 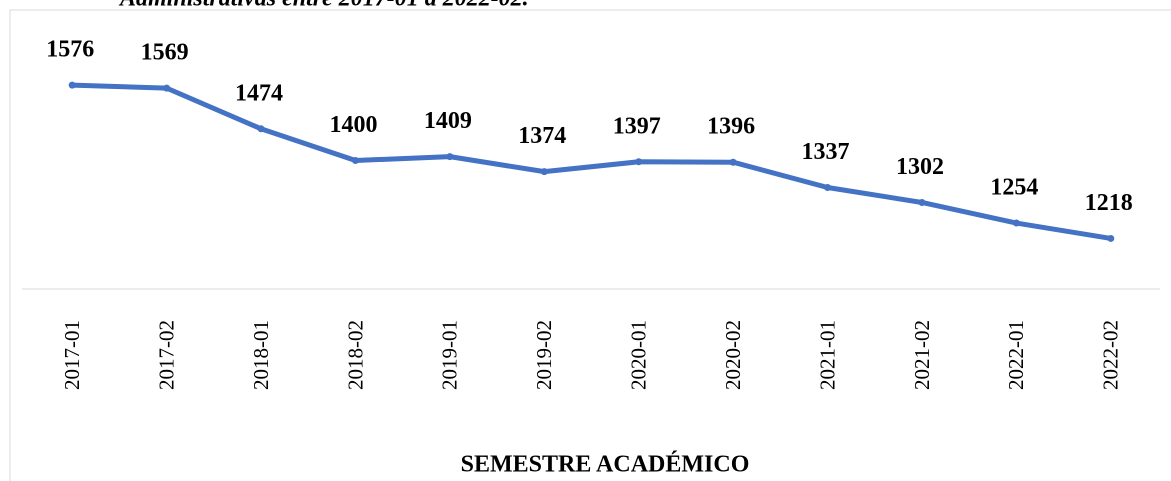 I want to click on x-tick-label: 2018-01, so click(x=261, y=355).